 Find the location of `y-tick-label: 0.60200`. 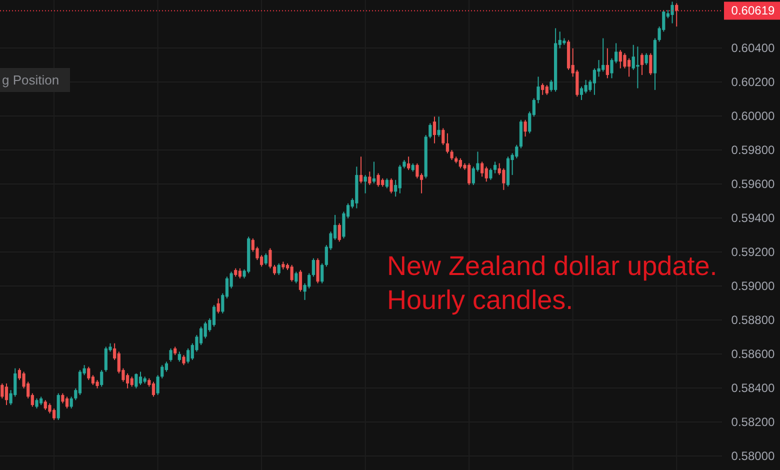

y-tick-label: 0.60200 is located at coordinates (753, 81).